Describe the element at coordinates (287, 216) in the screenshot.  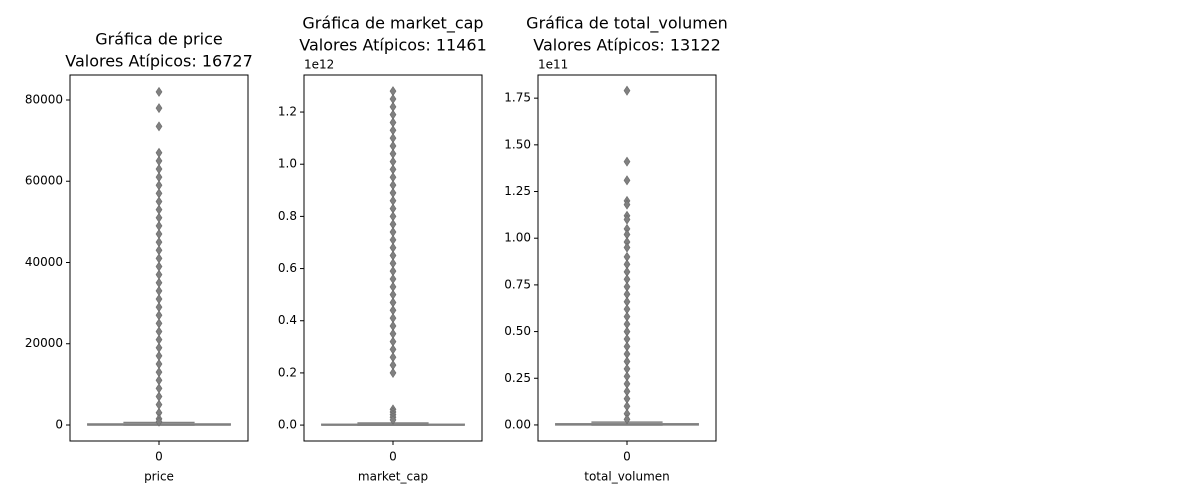
I see `y-tick-label: 0.8` at that location.